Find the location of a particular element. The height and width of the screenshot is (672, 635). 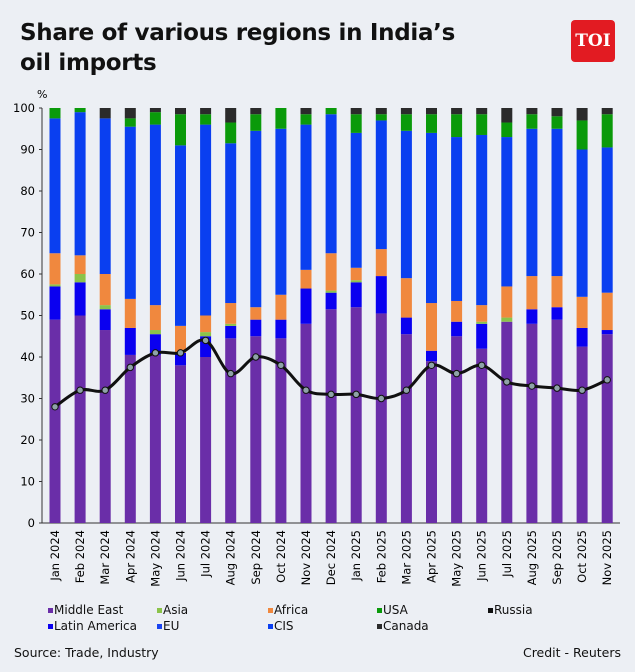

legend-item: Africa is located at coordinates (288, 610).